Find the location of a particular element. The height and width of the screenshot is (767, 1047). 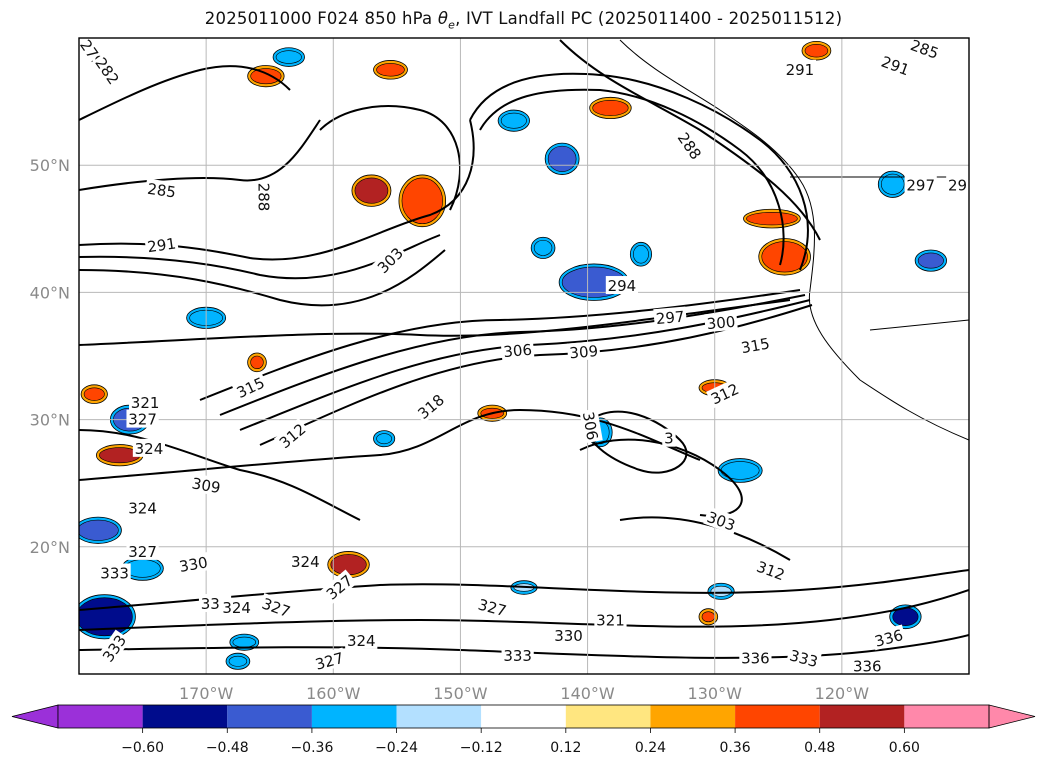

lon-tick-label: 160°W is located at coordinates (333, 693).